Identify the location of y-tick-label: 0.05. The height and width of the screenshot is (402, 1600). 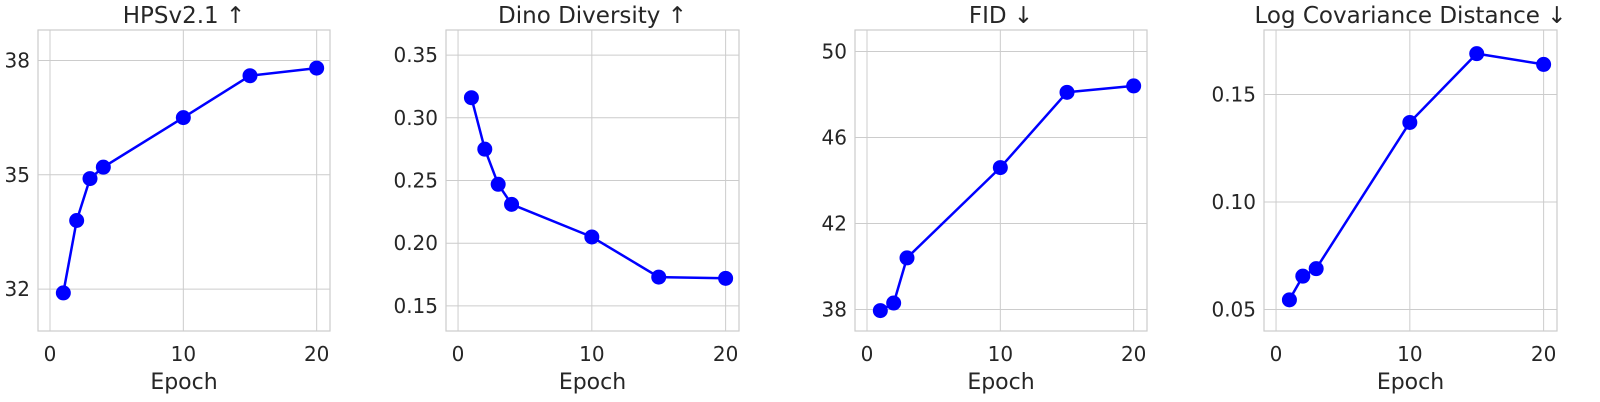
(1233, 310).